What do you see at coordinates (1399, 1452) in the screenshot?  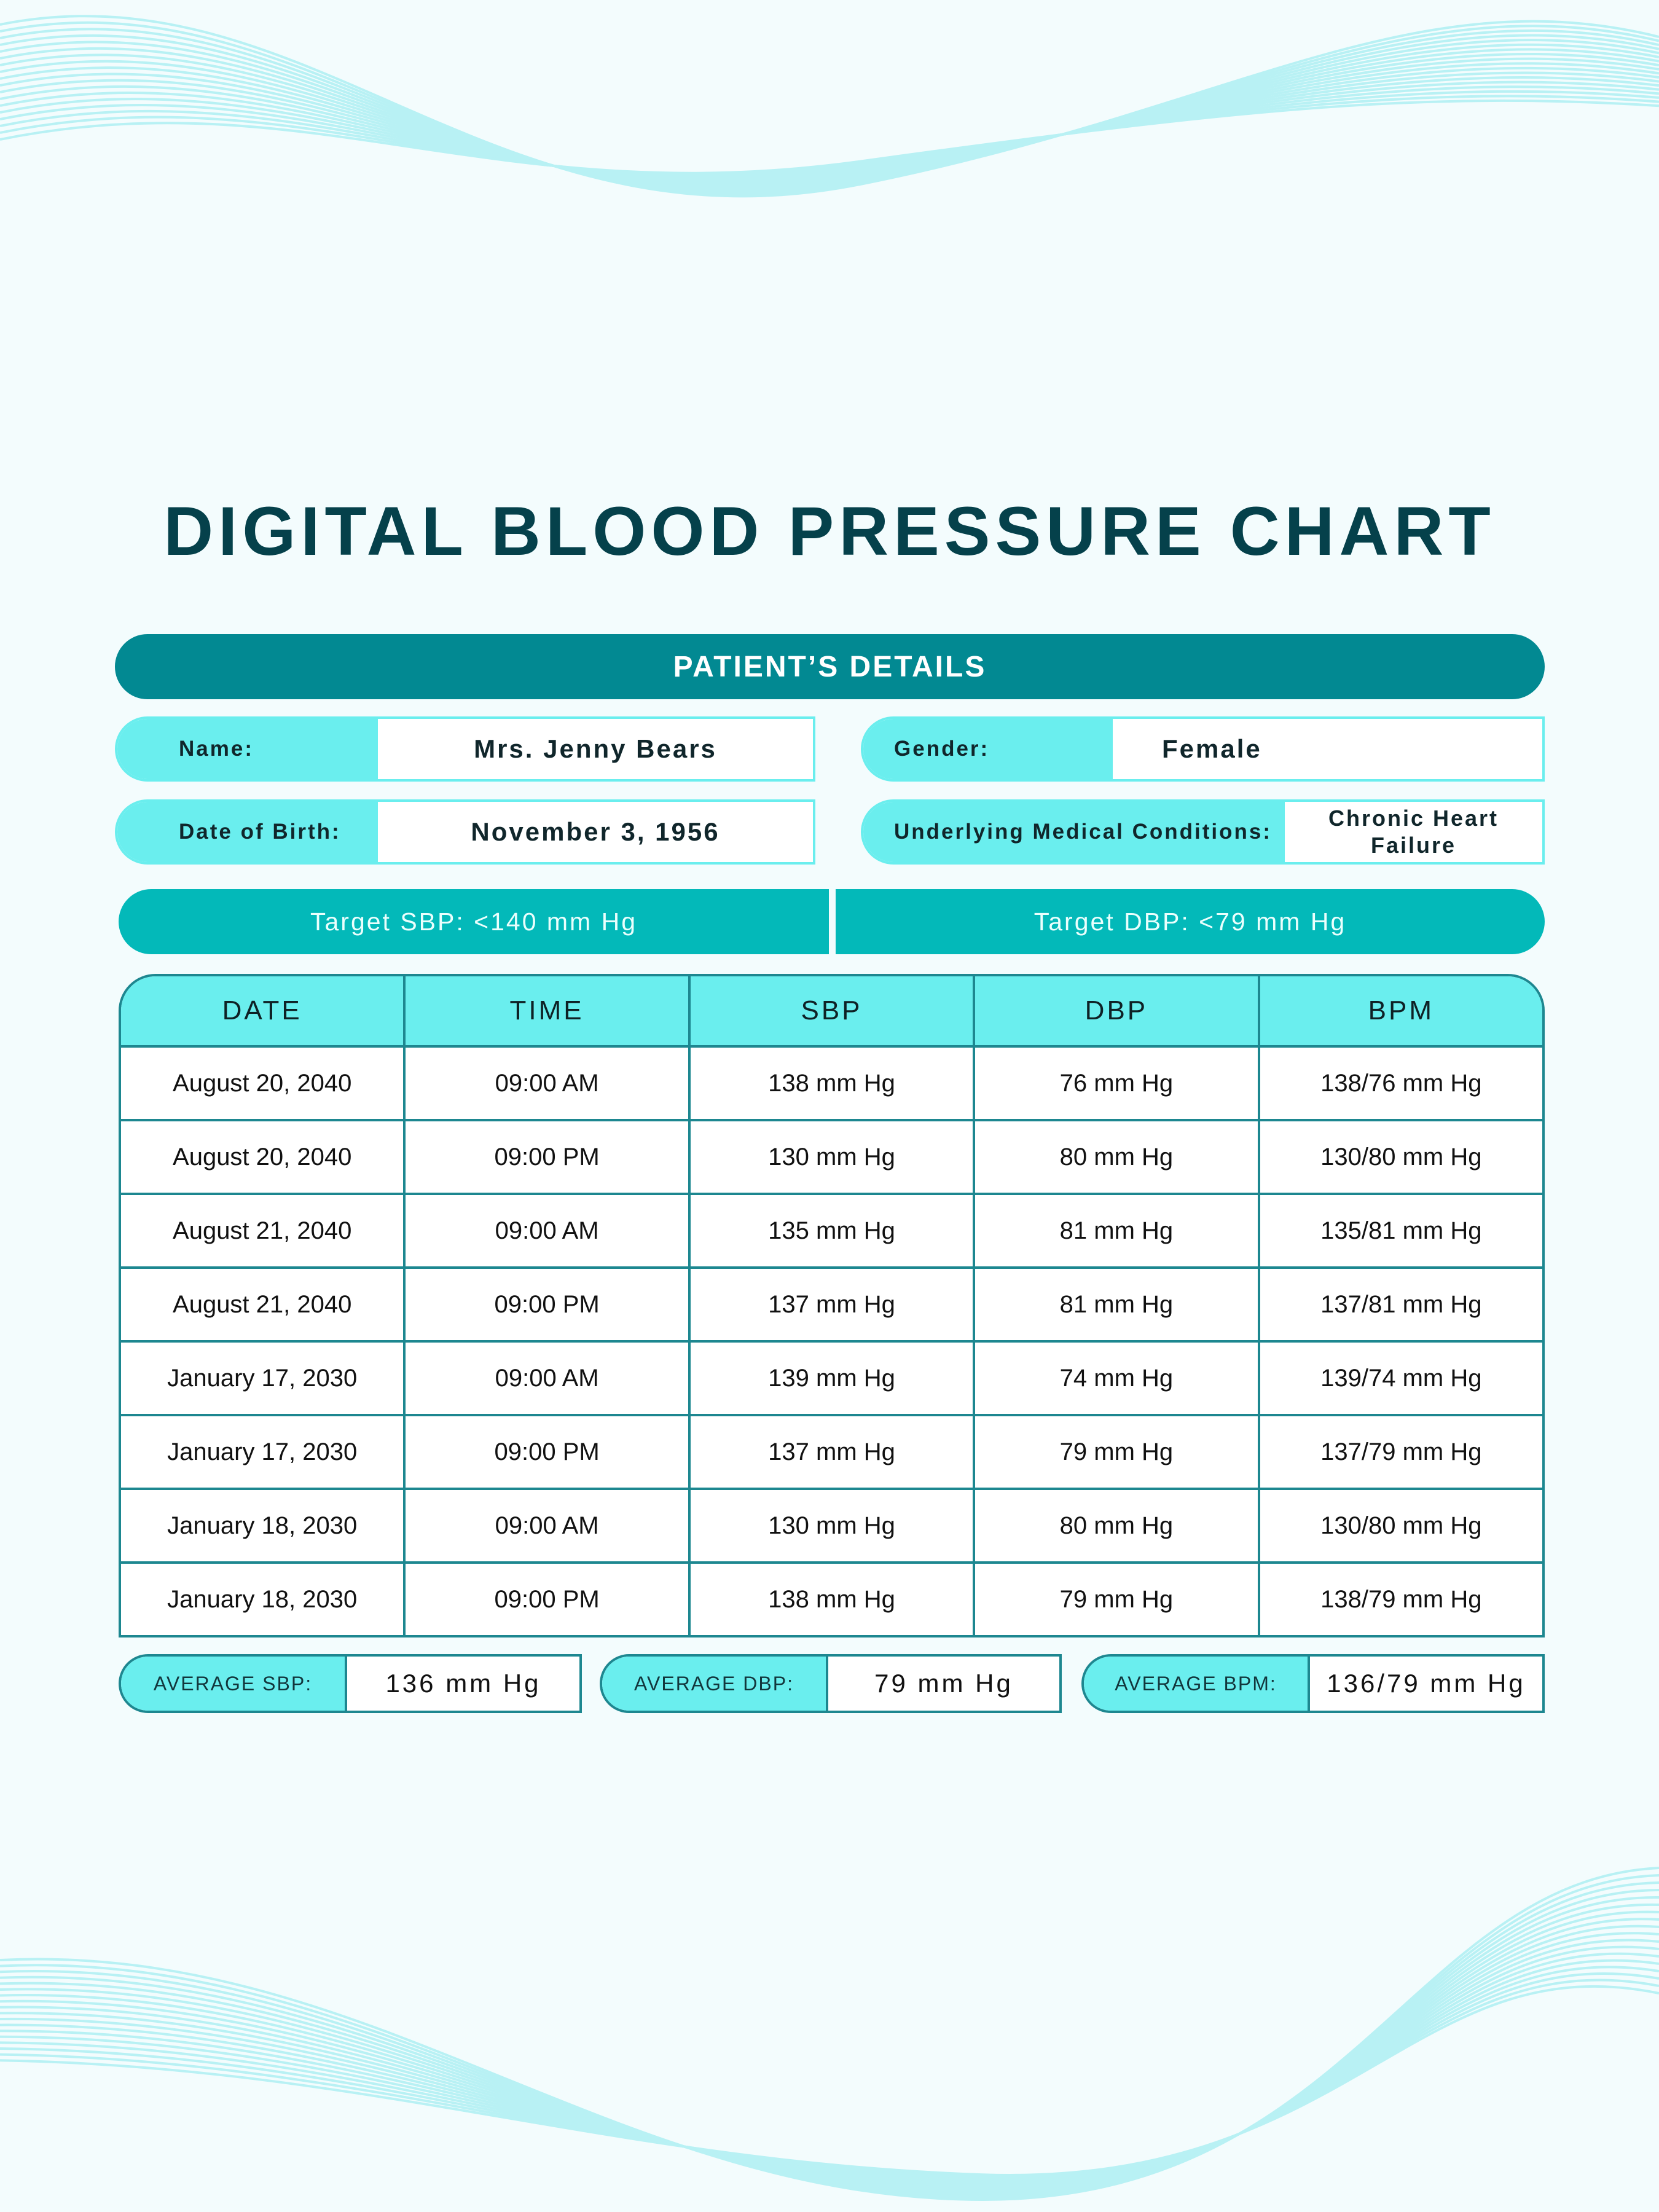 I see `bpm-cell: 137/79 mm Hg` at bounding box center [1399, 1452].